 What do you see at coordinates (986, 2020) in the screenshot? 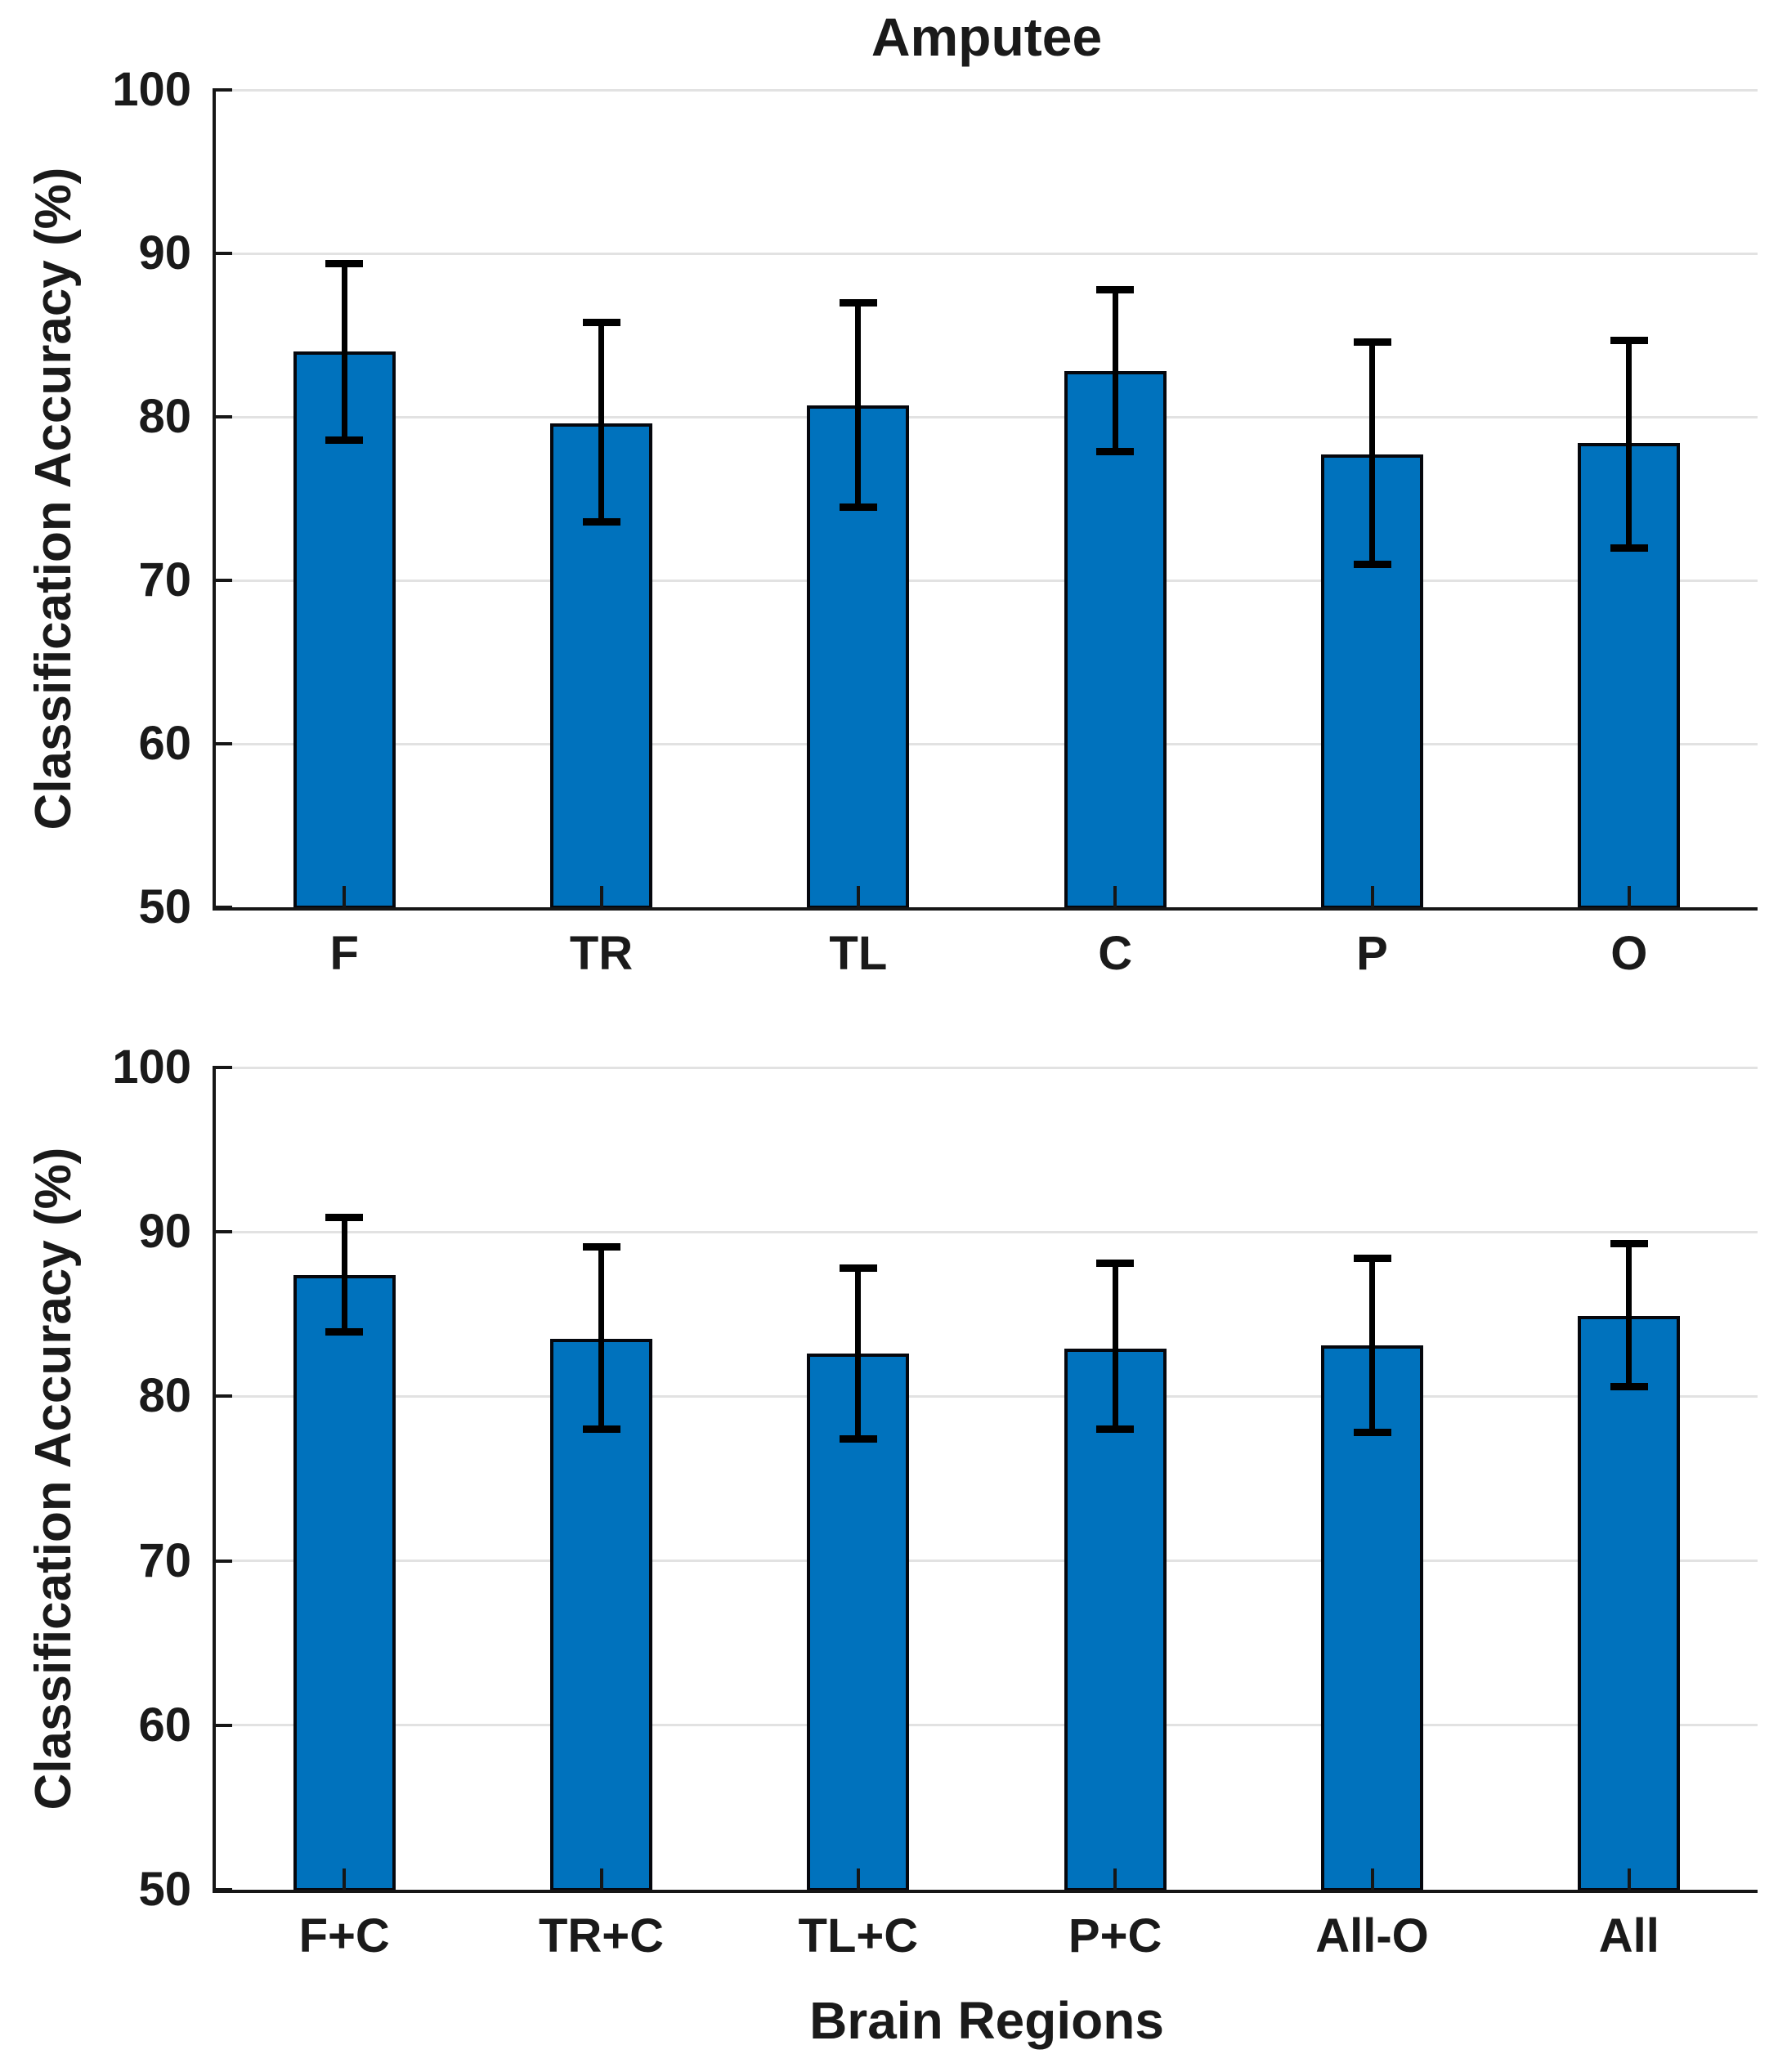
I see `x-axis-label: Brain Regions` at bounding box center [986, 2020].